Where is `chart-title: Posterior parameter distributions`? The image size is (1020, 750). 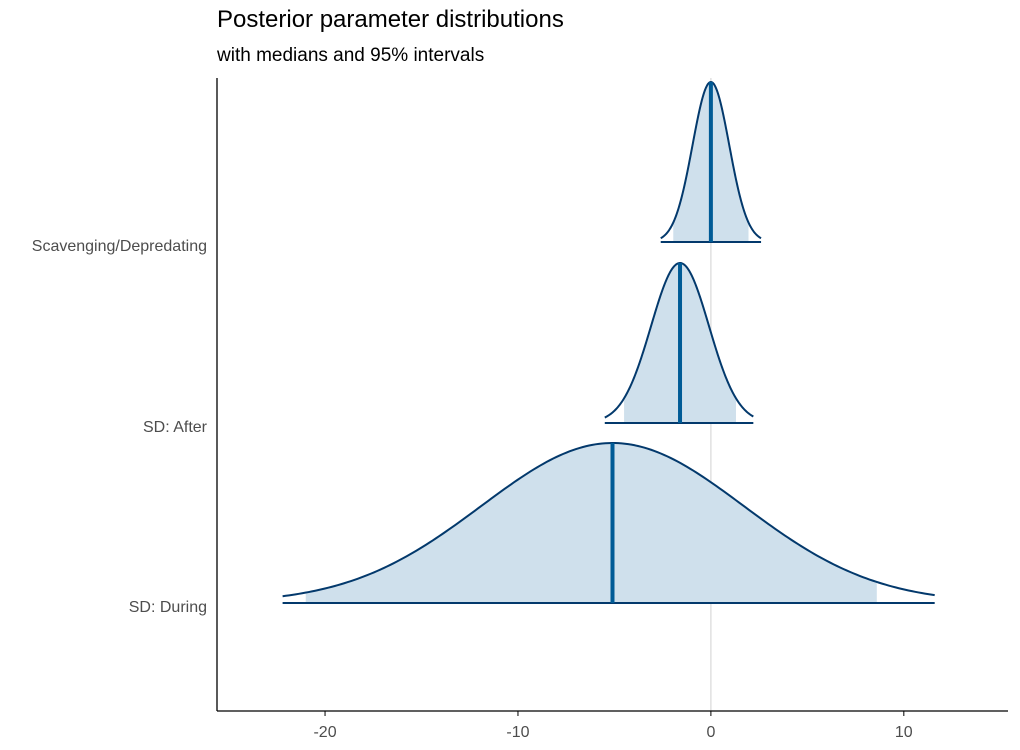
chart-title: Posterior parameter distributions is located at coordinates (390, 19).